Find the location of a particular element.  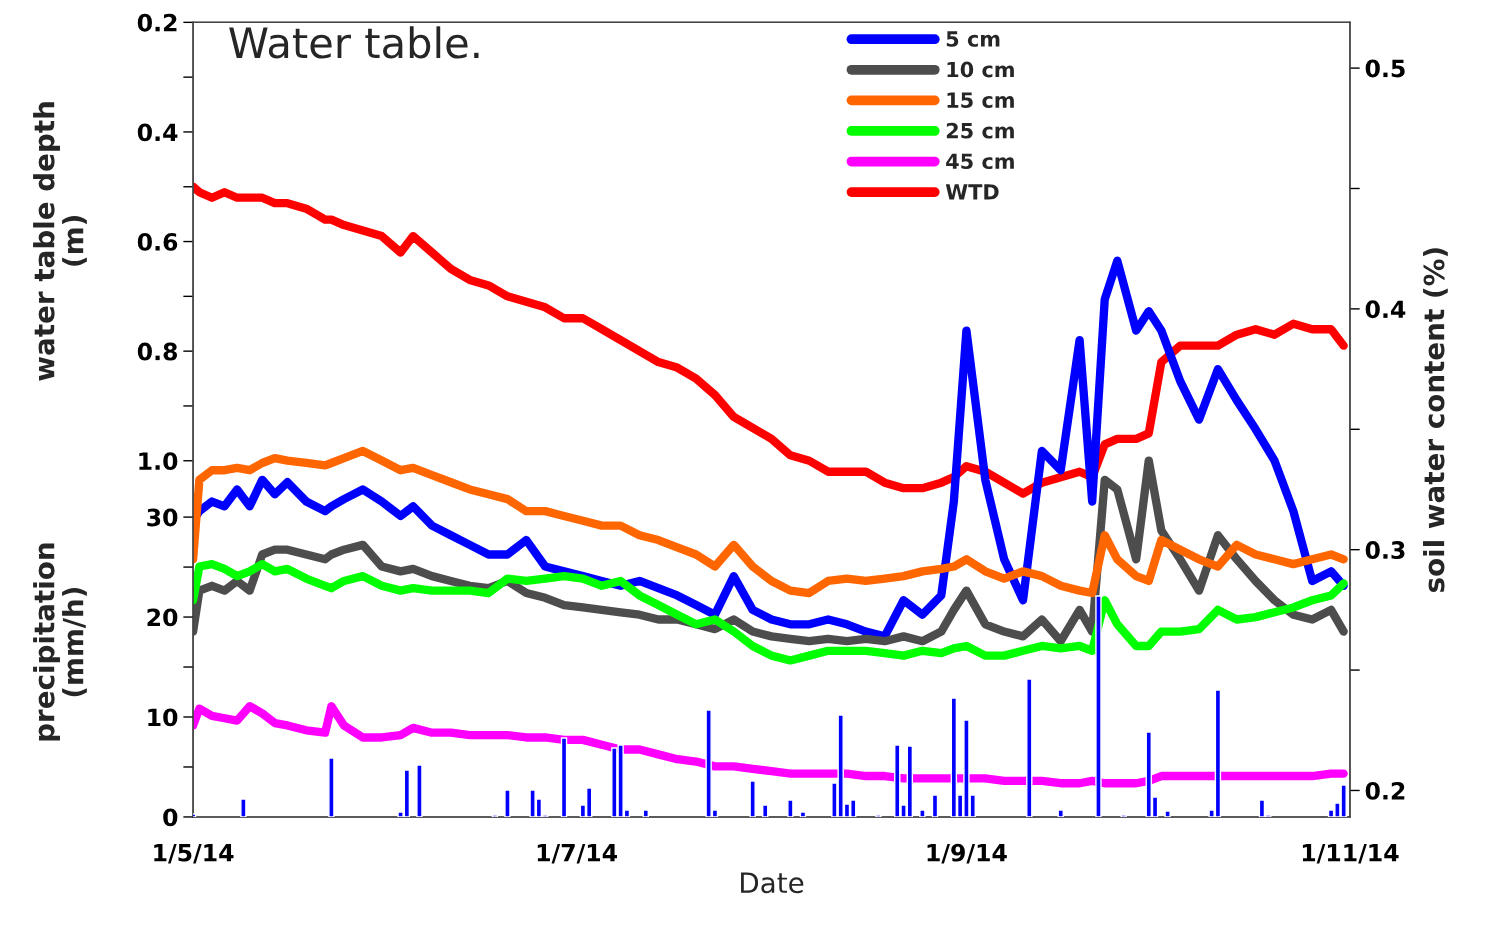

legend-label: 45 cm is located at coordinates (980, 161).